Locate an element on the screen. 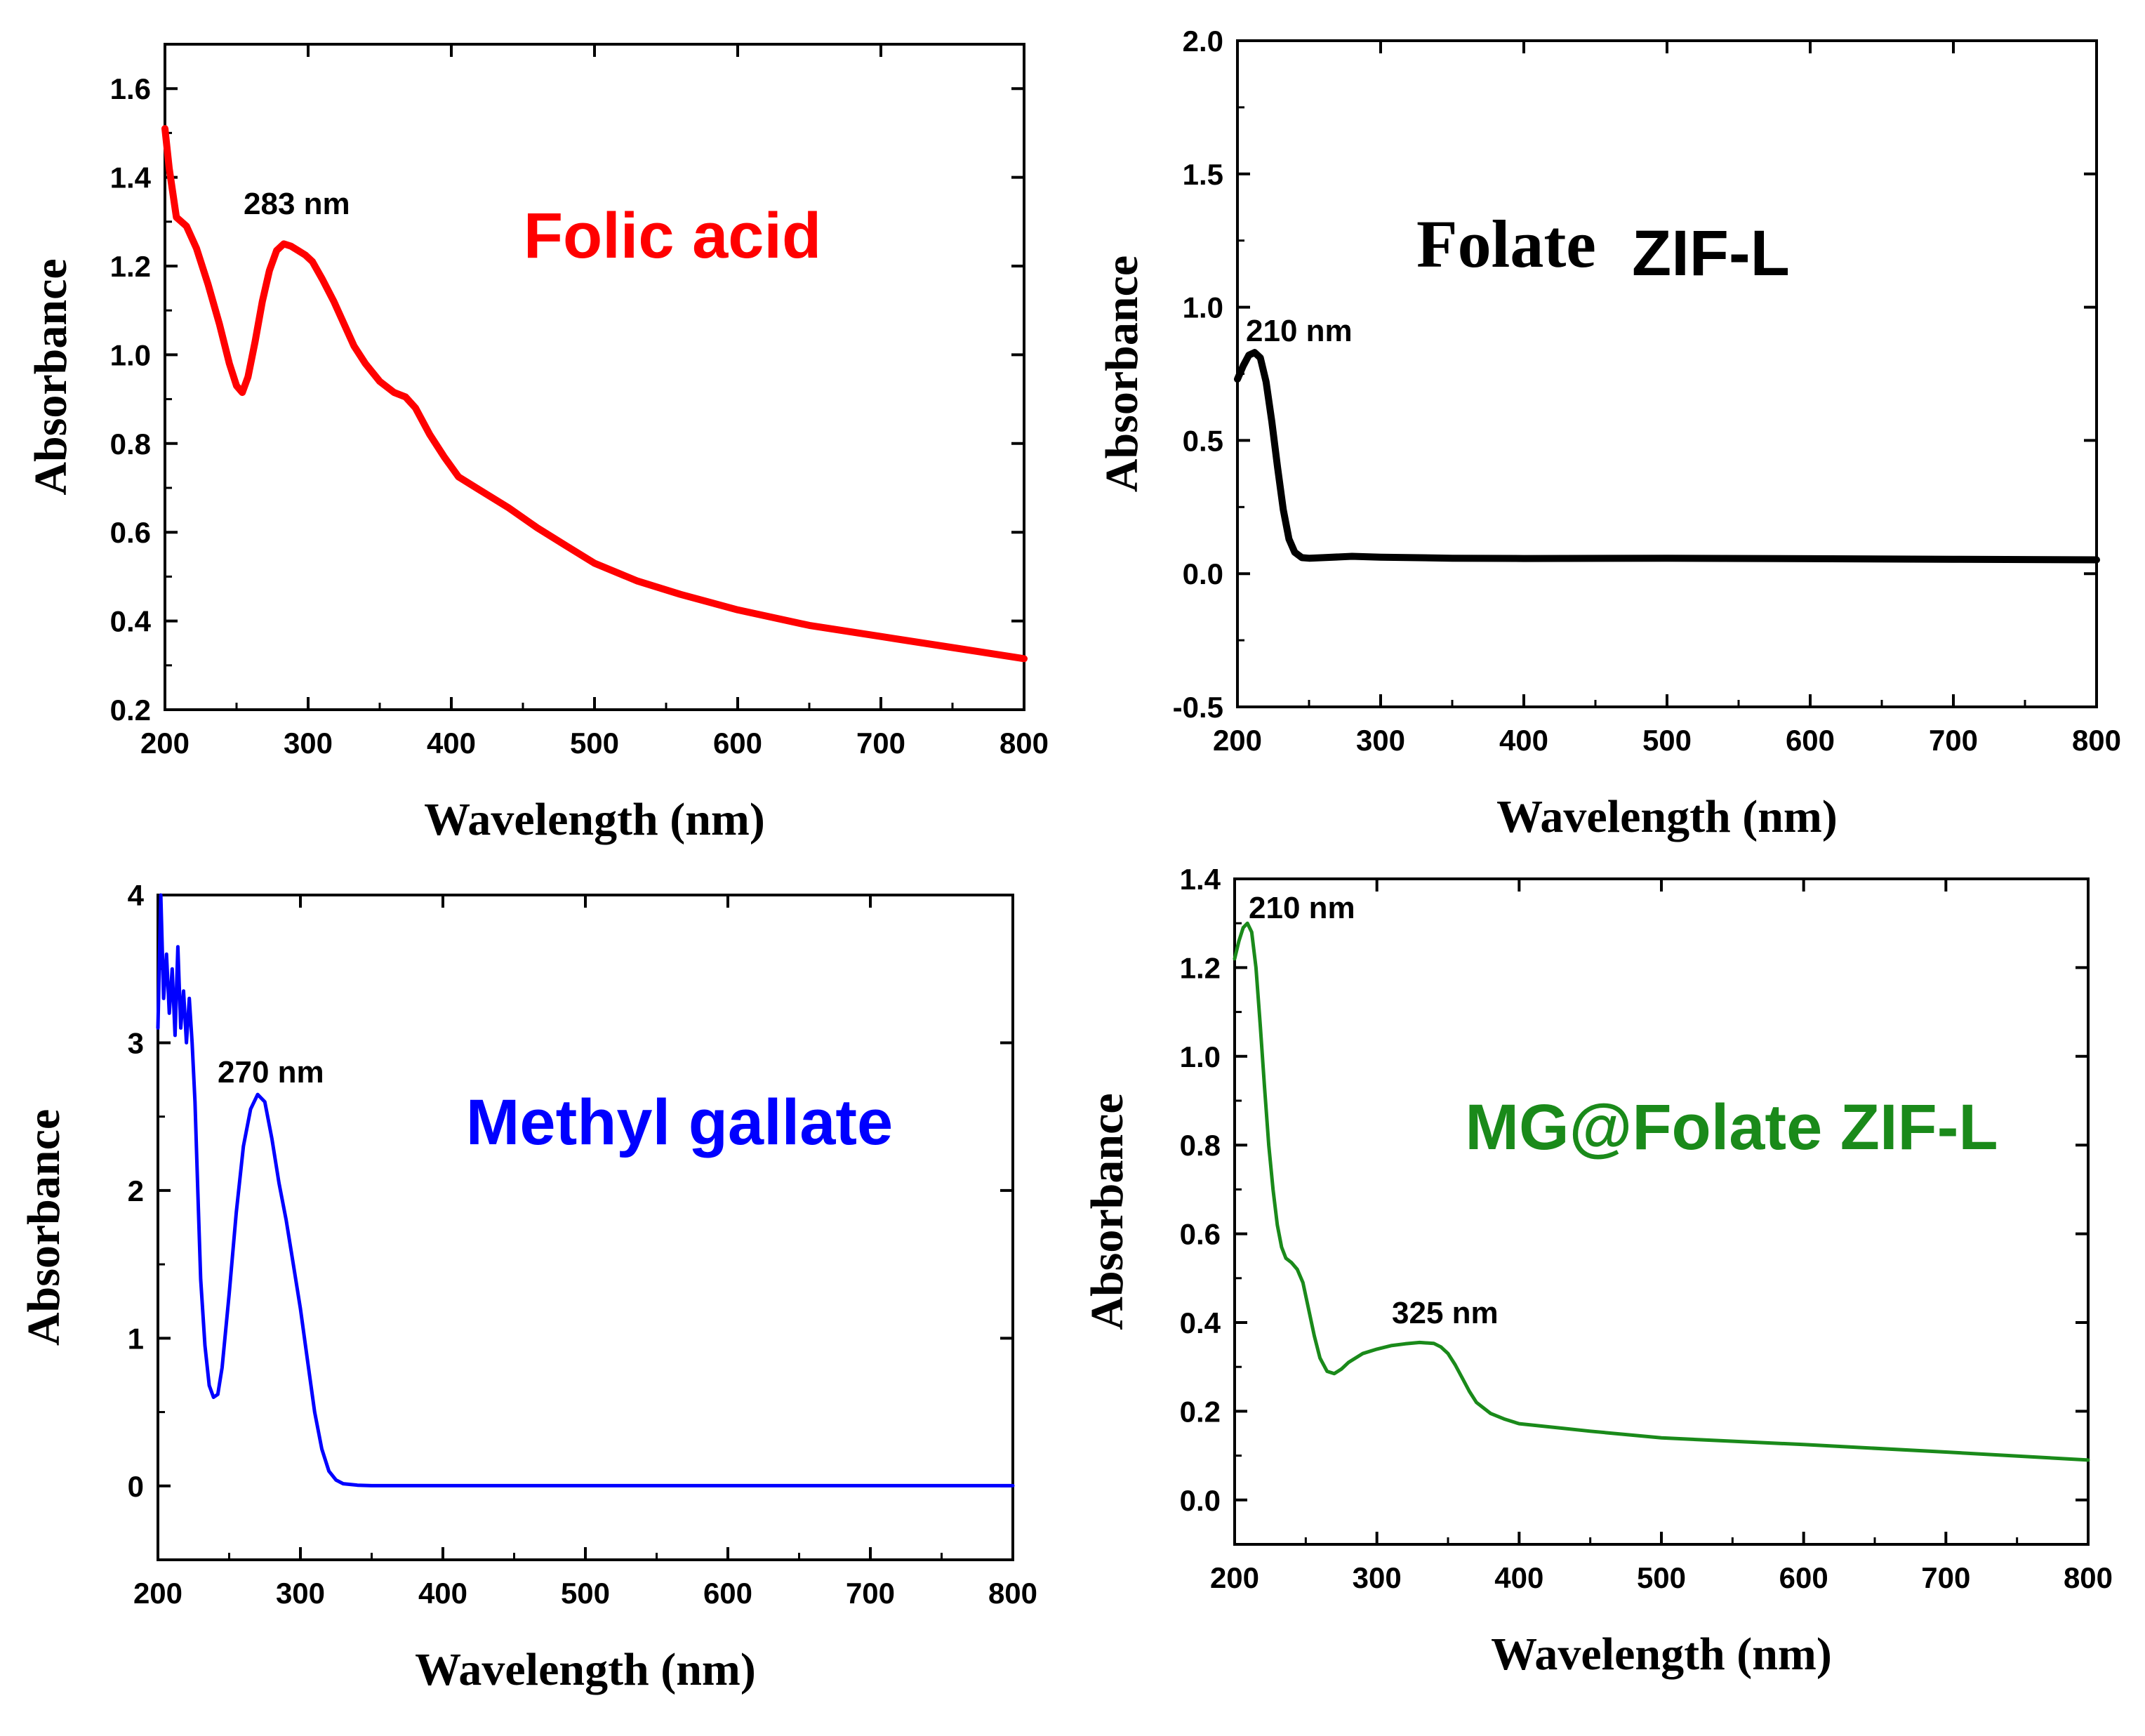 This screenshot has width=2145, height=1736. peak-annotation: 283 nm is located at coordinates (297, 204).